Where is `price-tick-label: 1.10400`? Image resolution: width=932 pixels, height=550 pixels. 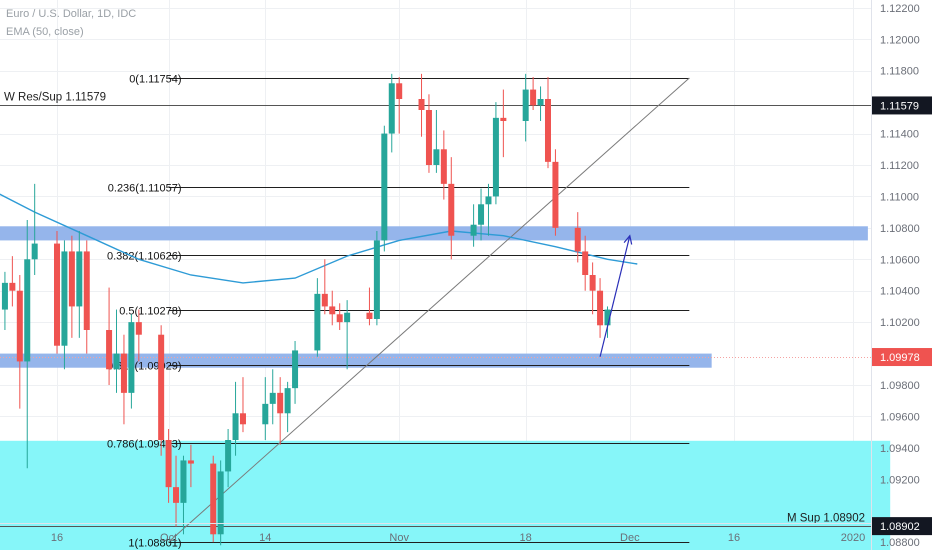 price-tick-label: 1.10400 is located at coordinates (900, 292).